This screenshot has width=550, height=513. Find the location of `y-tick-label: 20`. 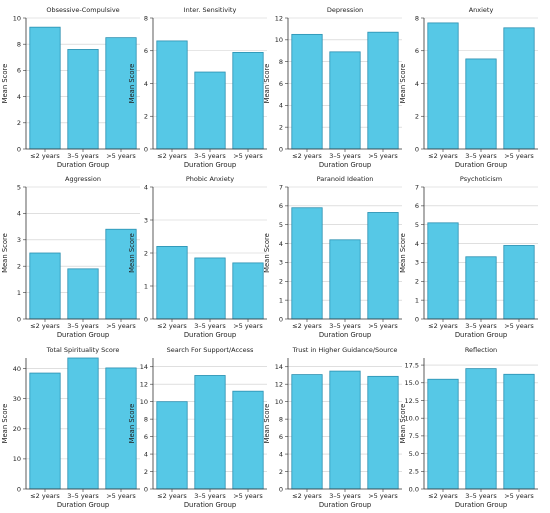

y-tick-label: 20 is located at coordinates (17, 429).